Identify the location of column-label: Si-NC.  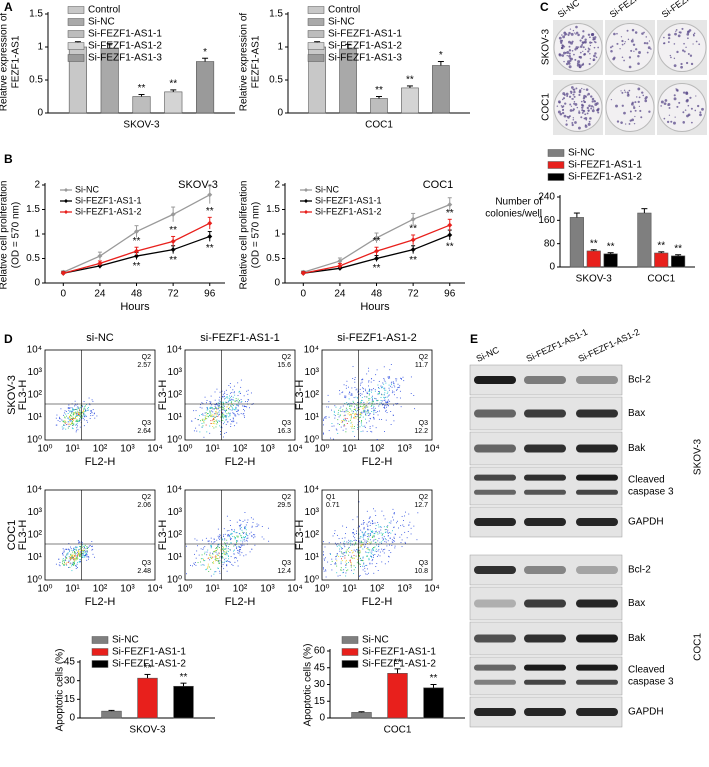
(569, 10).